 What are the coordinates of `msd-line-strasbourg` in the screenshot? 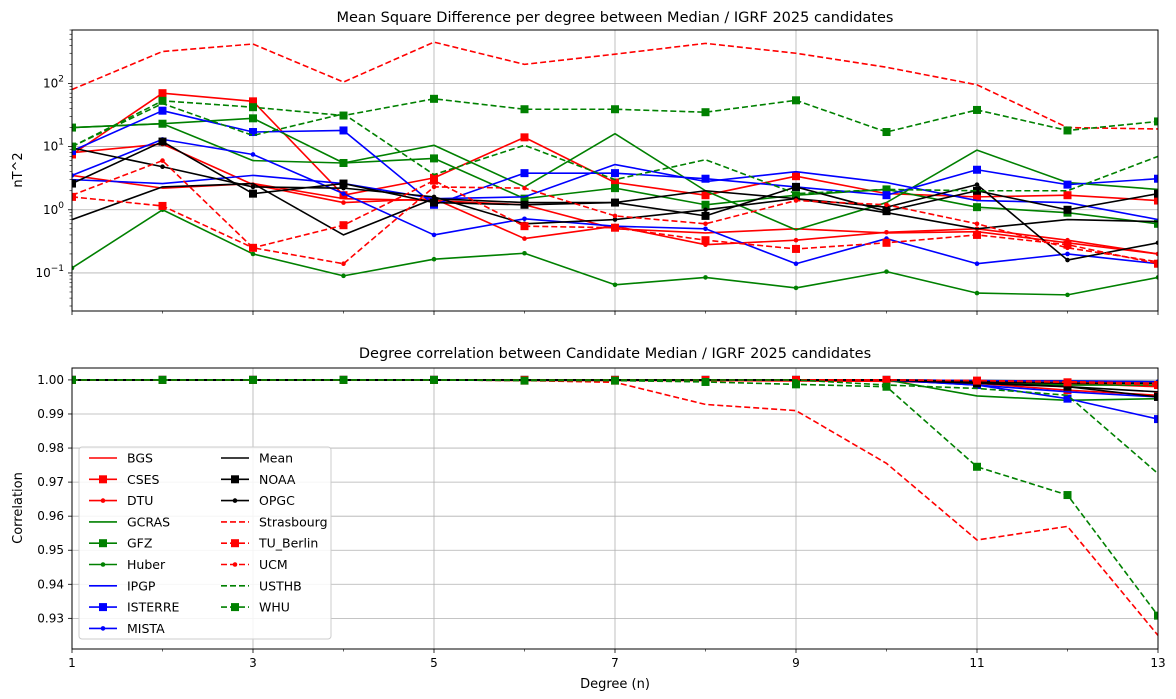 It's located at (615, 85).